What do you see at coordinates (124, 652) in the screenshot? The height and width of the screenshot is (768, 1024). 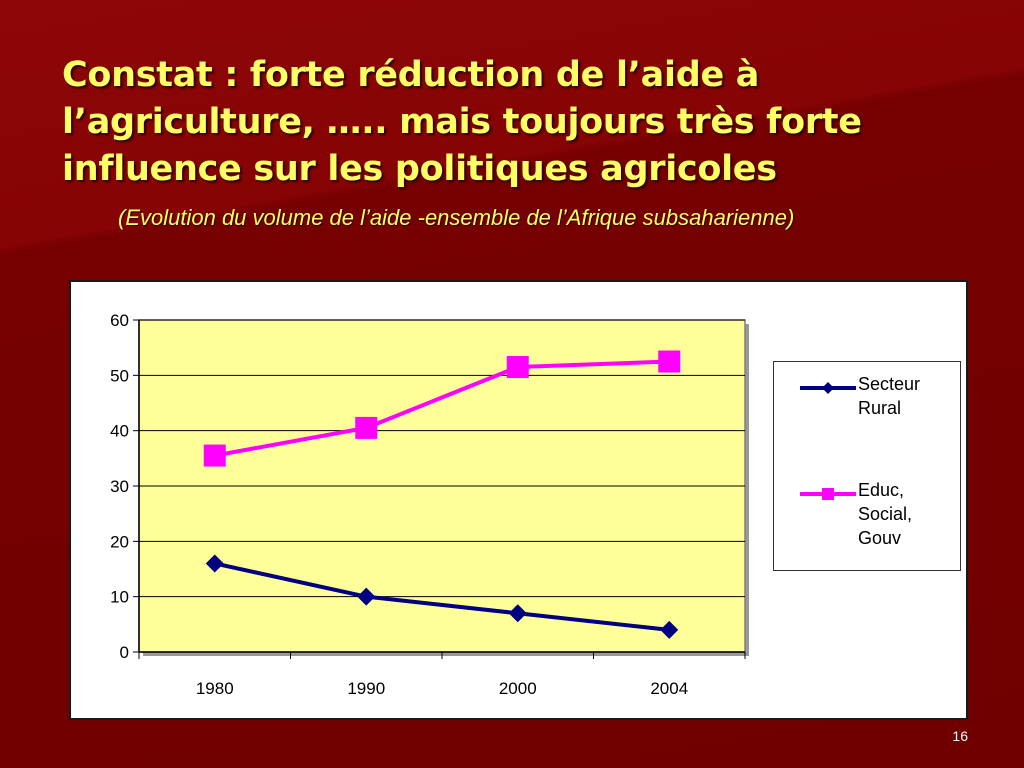 I see `y-tick-label: 0` at bounding box center [124, 652].